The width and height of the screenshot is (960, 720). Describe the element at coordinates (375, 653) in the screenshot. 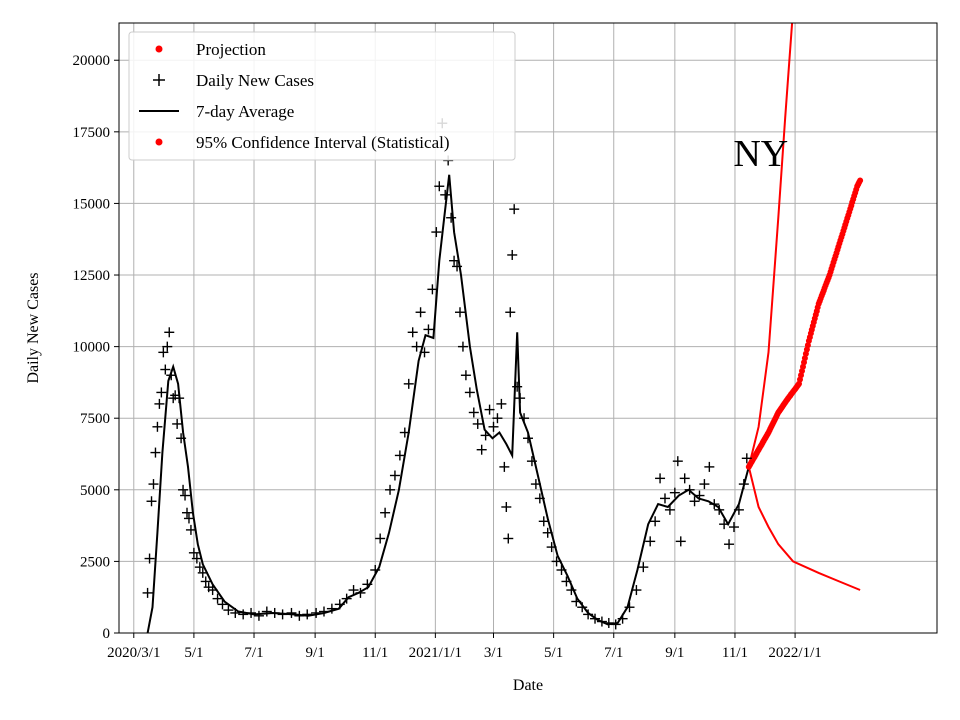

I see `x-tick-label: 11/1` at that location.